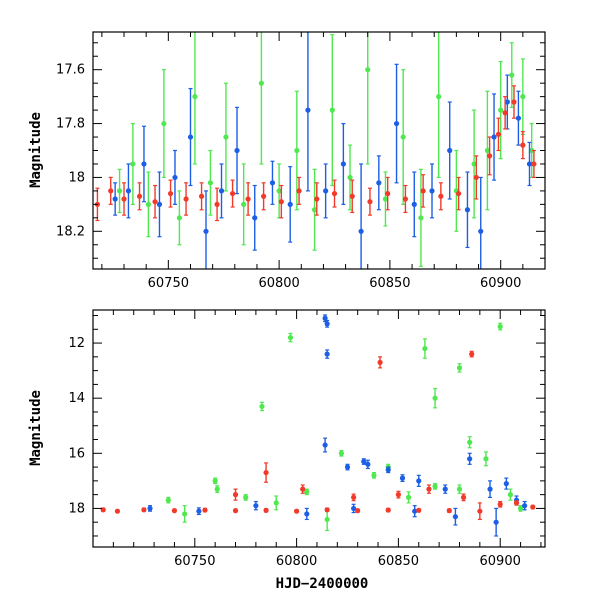  Describe the element at coordinates (76, 398) in the screenshot. I see `bottom-y-tick-label: 14` at that location.